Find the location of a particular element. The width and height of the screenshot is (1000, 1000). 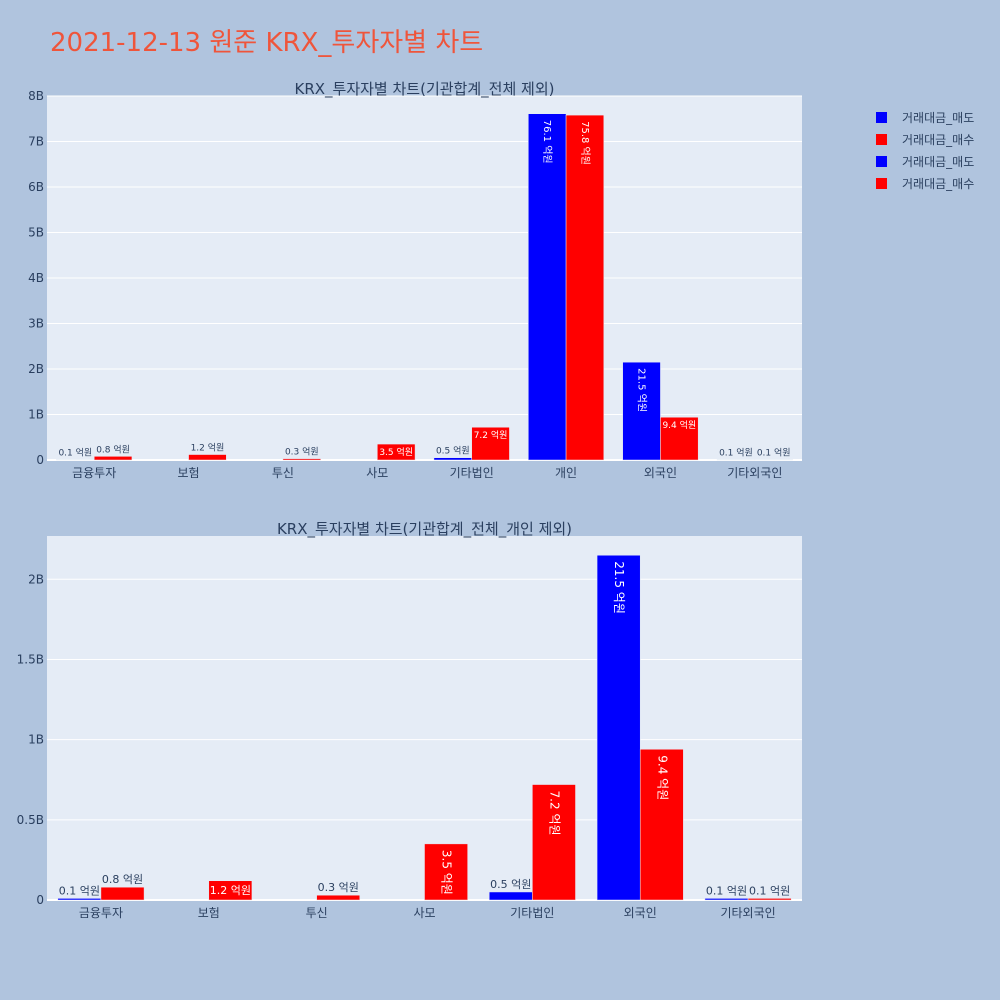

x-tick-label: 개인 is located at coordinates (566, 473).